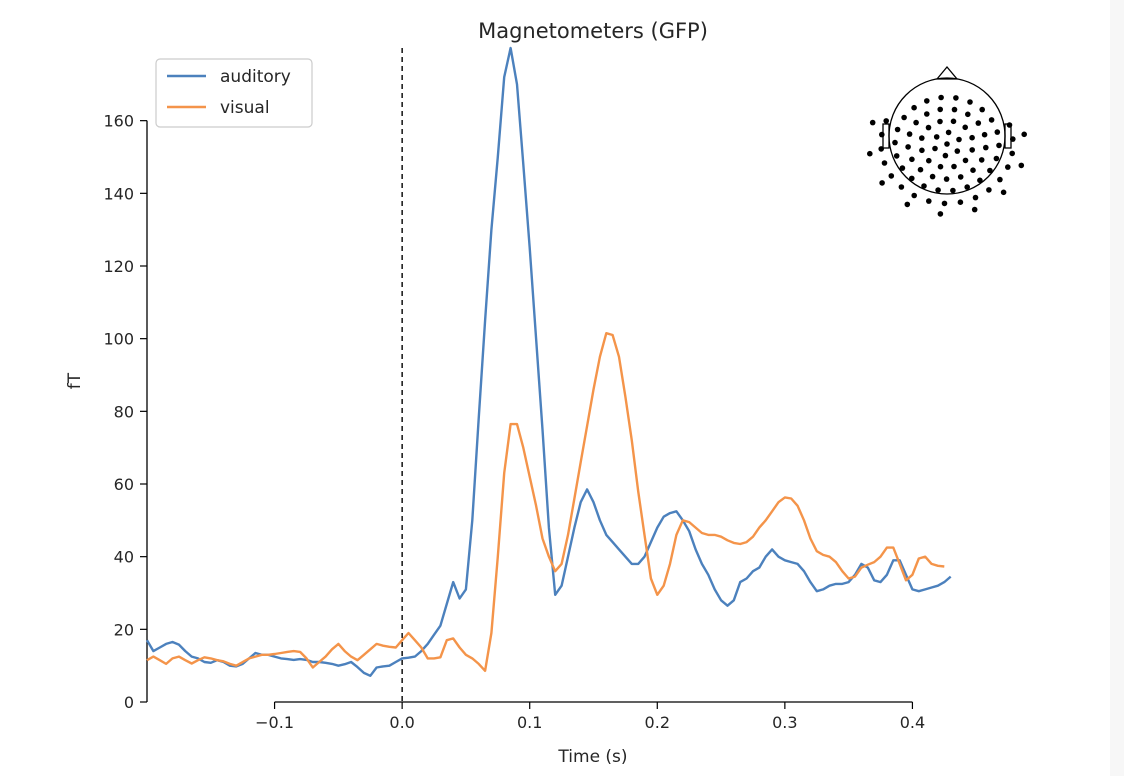  Describe the element at coordinates (912, 722) in the screenshot. I see `x-tick-label: 0.4` at that location.